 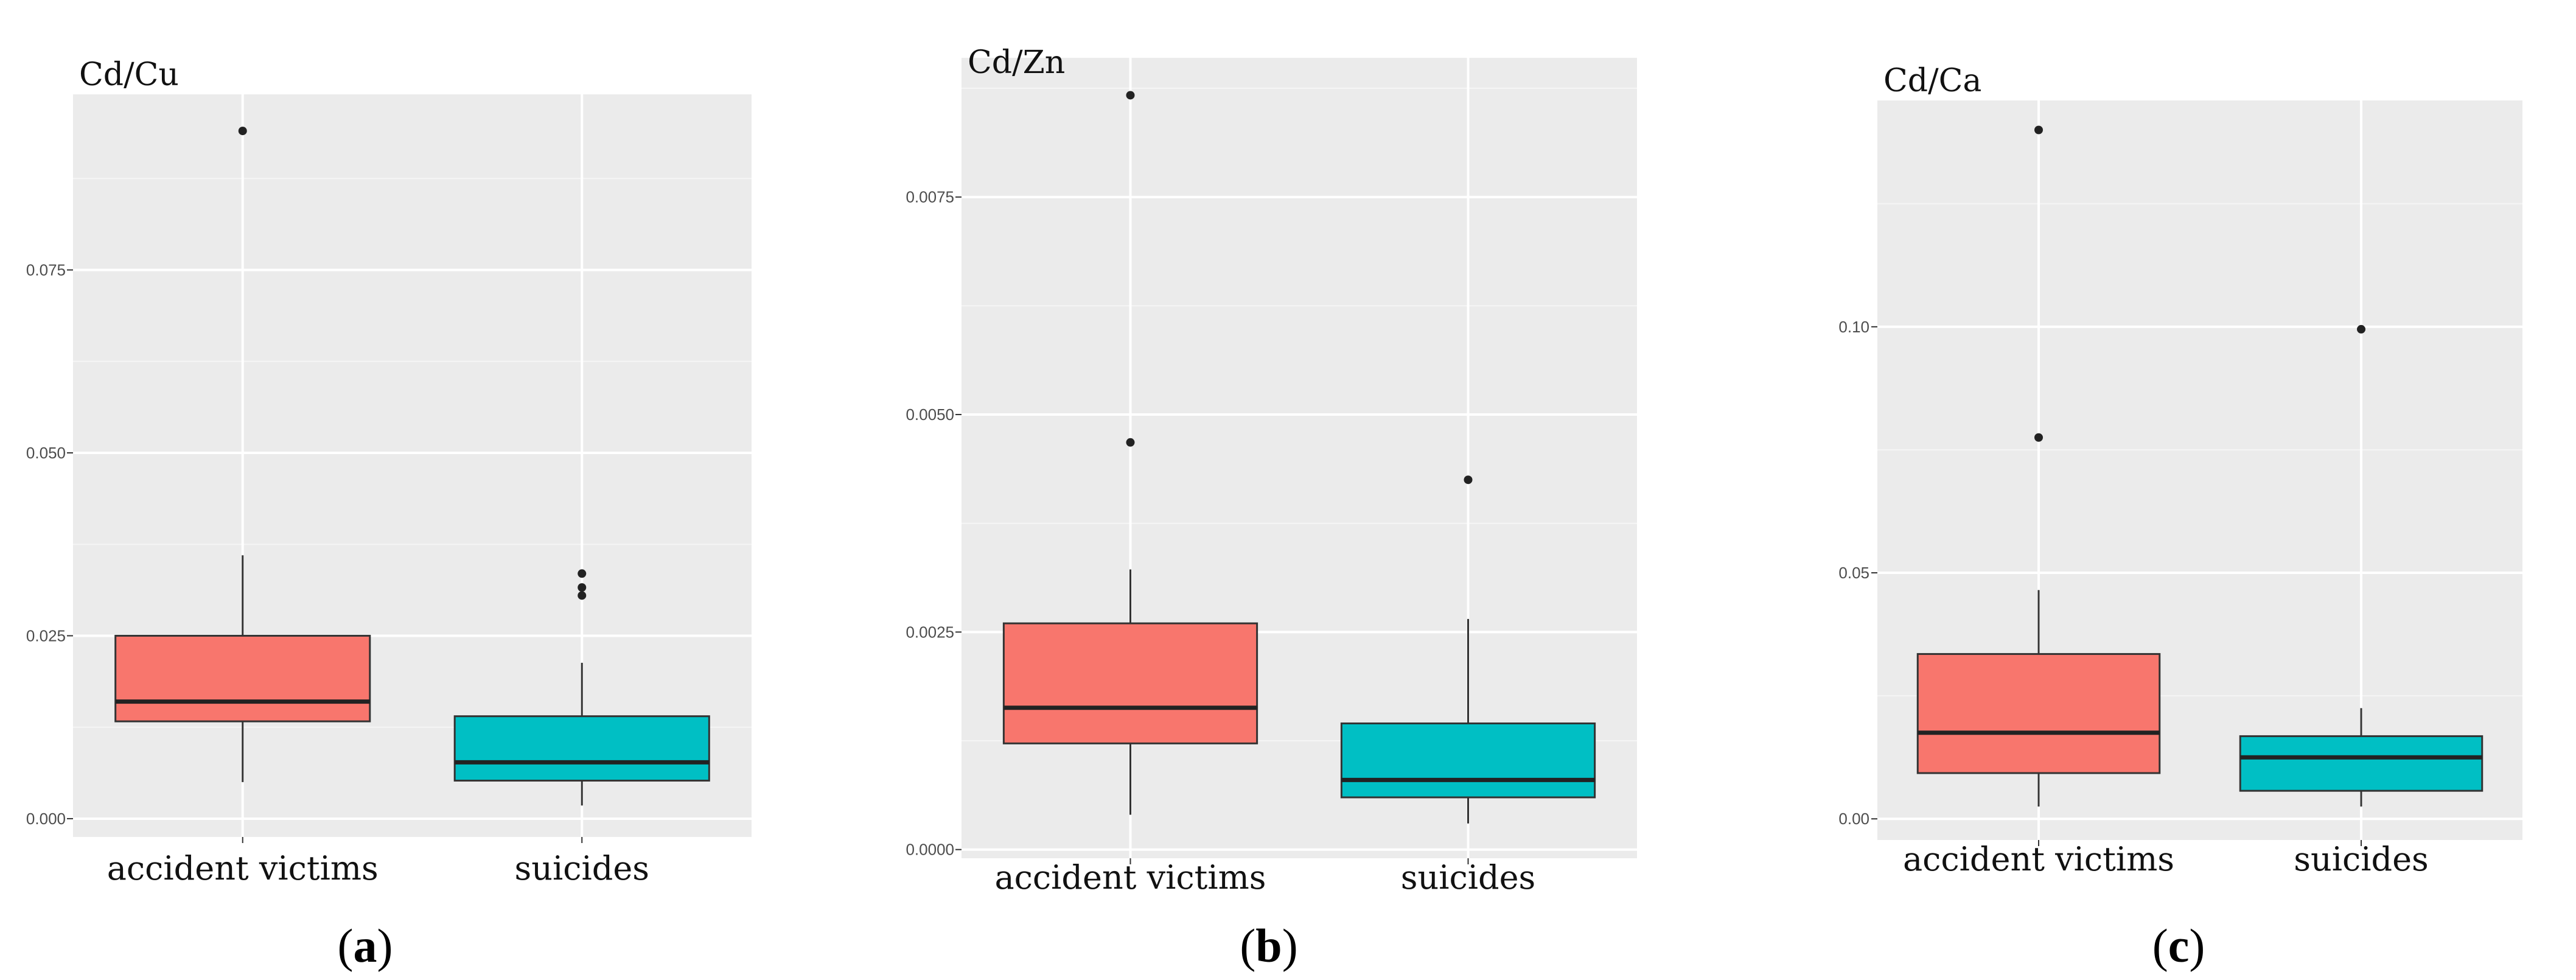 I want to click on panel-caption: (b), so click(x=1268, y=945).